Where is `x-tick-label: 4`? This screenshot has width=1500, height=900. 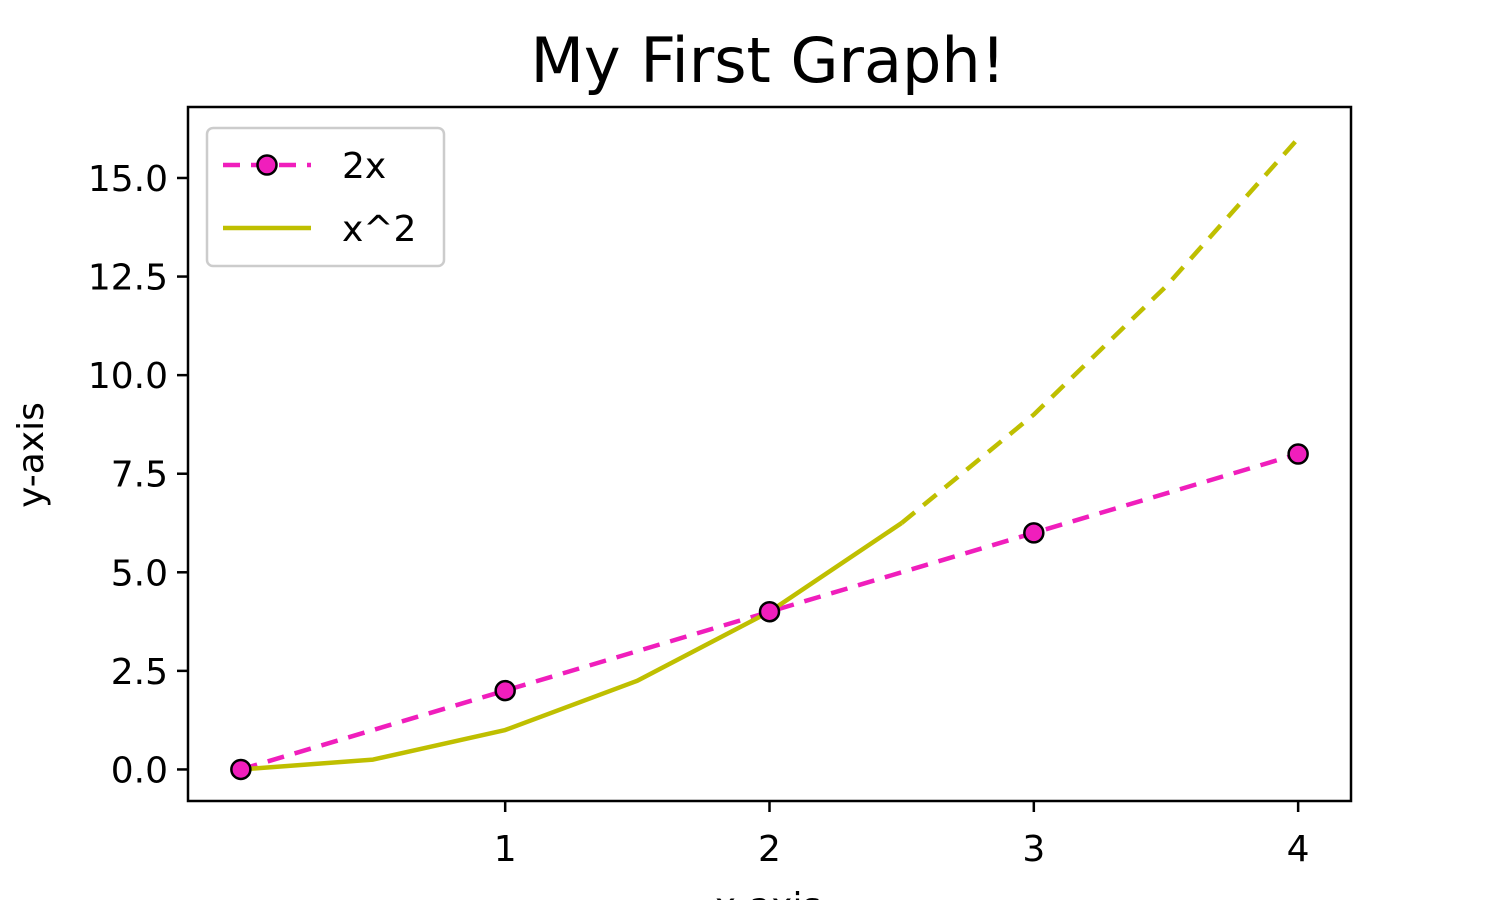
x-tick-label: 4 is located at coordinates (1298, 849).